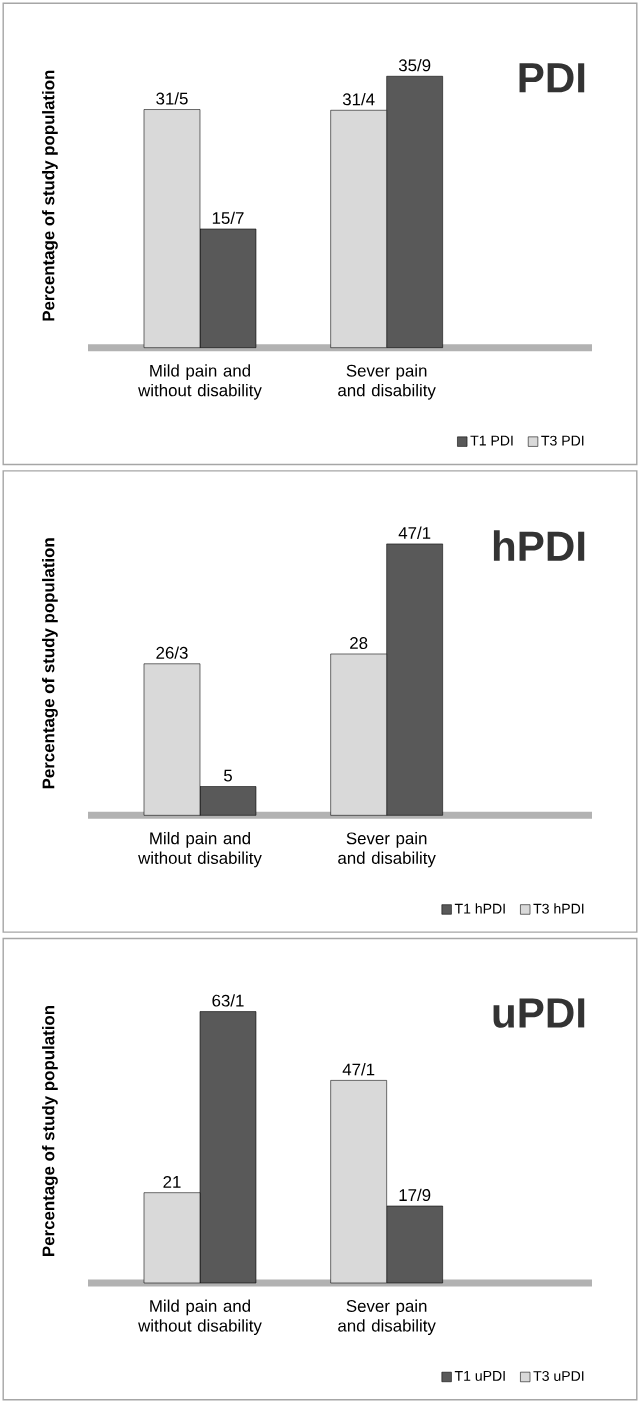 This screenshot has width=640, height=1403. I want to click on legend-label: T3 uPDI, so click(558, 1376).